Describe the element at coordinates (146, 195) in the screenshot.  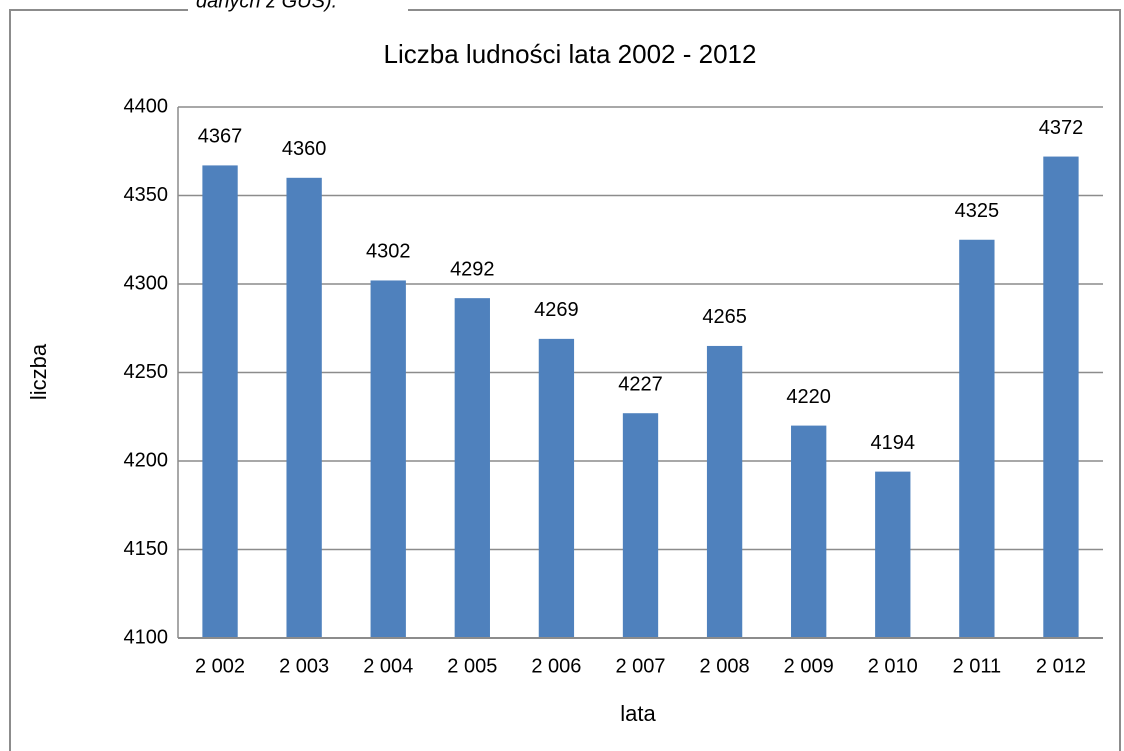
I see `y-tick-label: 4350` at that location.